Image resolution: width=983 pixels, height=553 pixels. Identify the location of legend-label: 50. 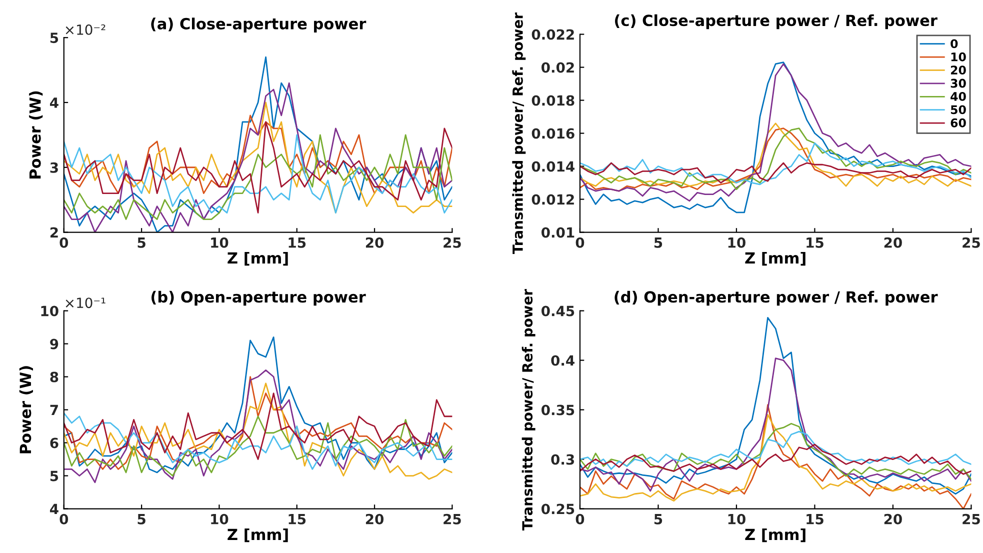
(958, 109).